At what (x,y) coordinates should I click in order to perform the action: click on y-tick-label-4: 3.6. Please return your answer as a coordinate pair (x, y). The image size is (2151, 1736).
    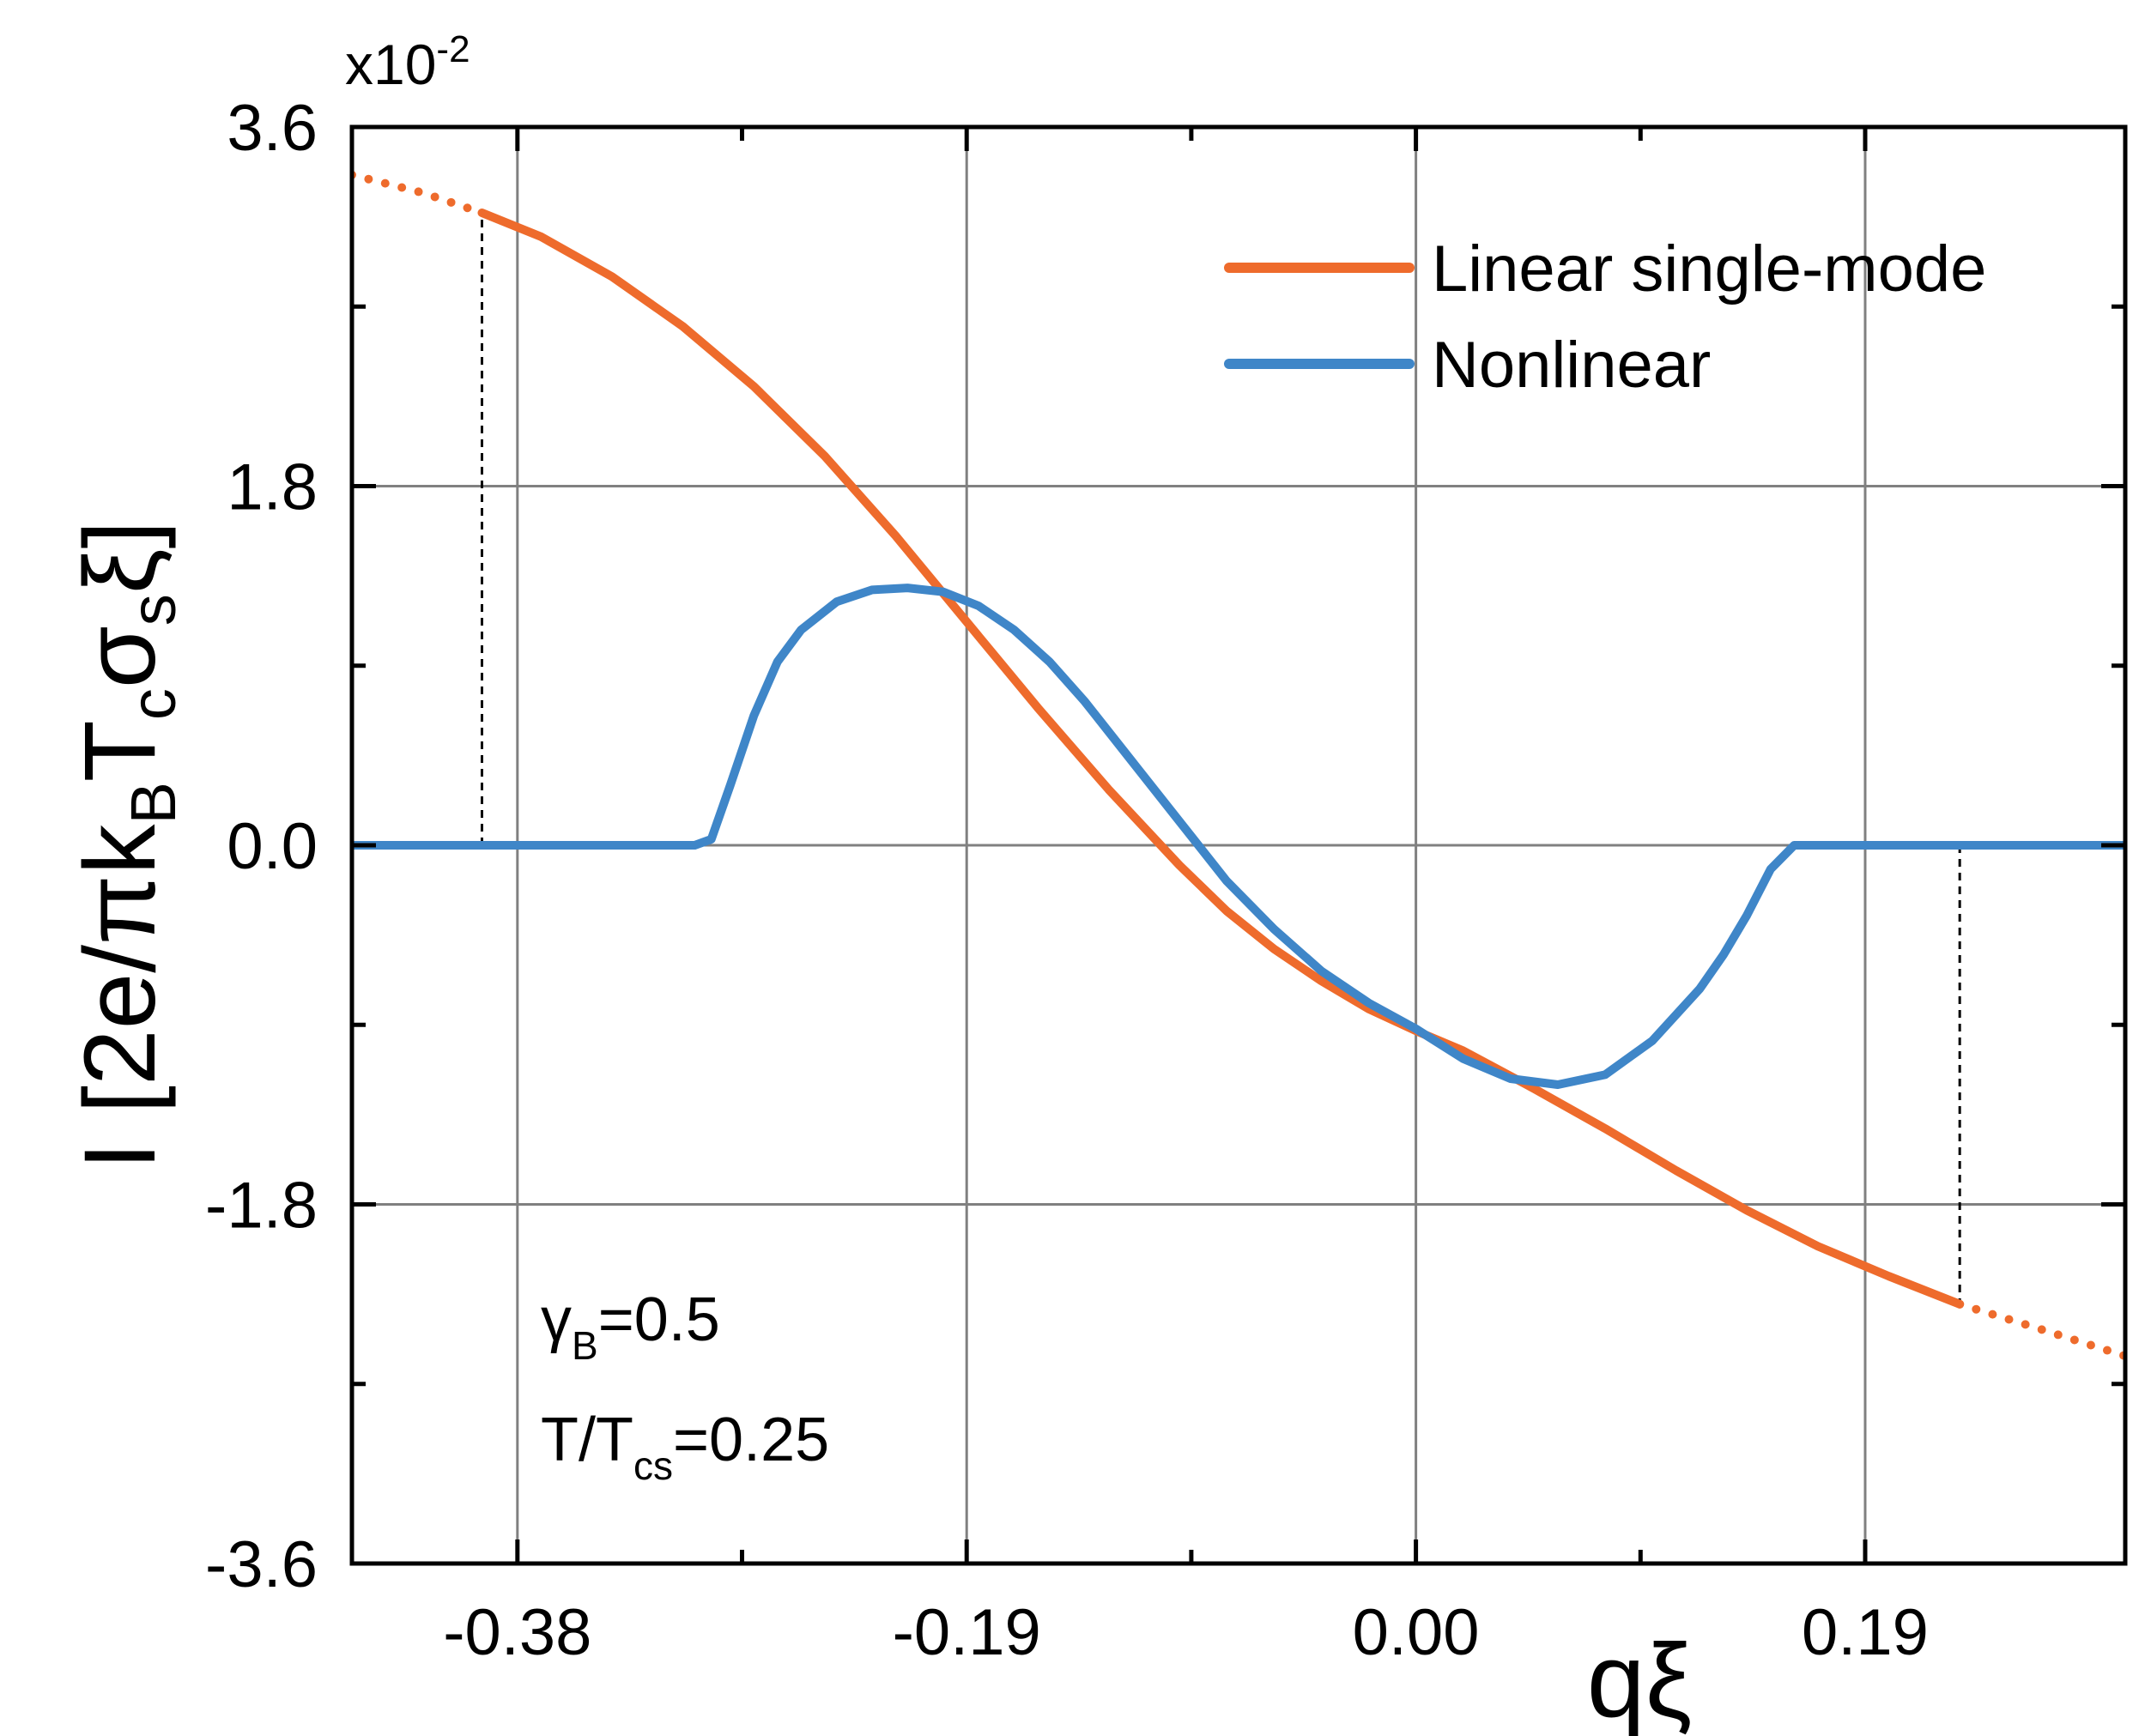
    Looking at the image, I should click on (272, 128).